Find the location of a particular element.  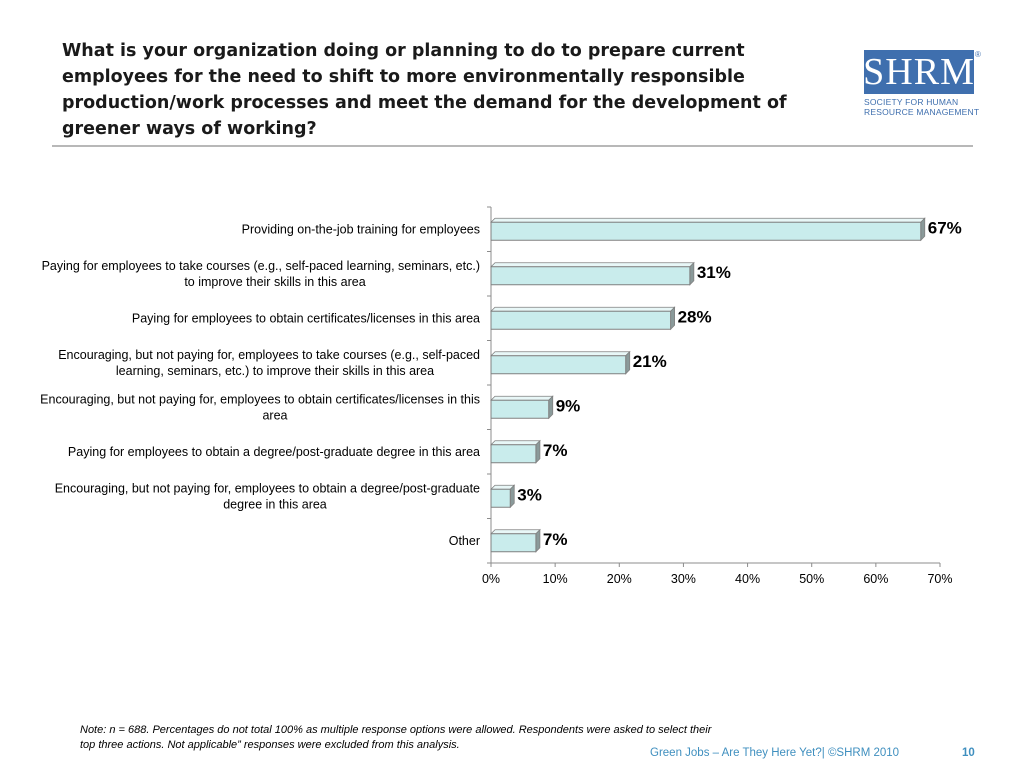

x-tick-label: 60% is located at coordinates (875, 579).